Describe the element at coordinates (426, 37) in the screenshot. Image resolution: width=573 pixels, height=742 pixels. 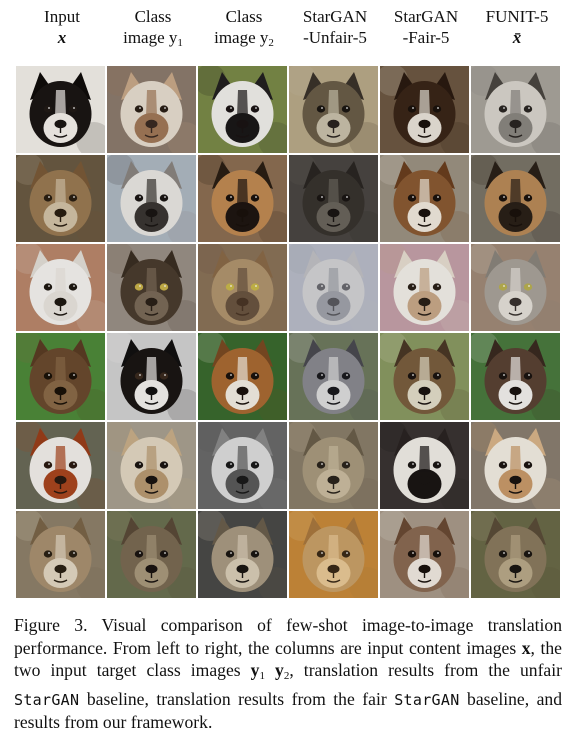
I see `header-line2: -Fair-5` at that location.